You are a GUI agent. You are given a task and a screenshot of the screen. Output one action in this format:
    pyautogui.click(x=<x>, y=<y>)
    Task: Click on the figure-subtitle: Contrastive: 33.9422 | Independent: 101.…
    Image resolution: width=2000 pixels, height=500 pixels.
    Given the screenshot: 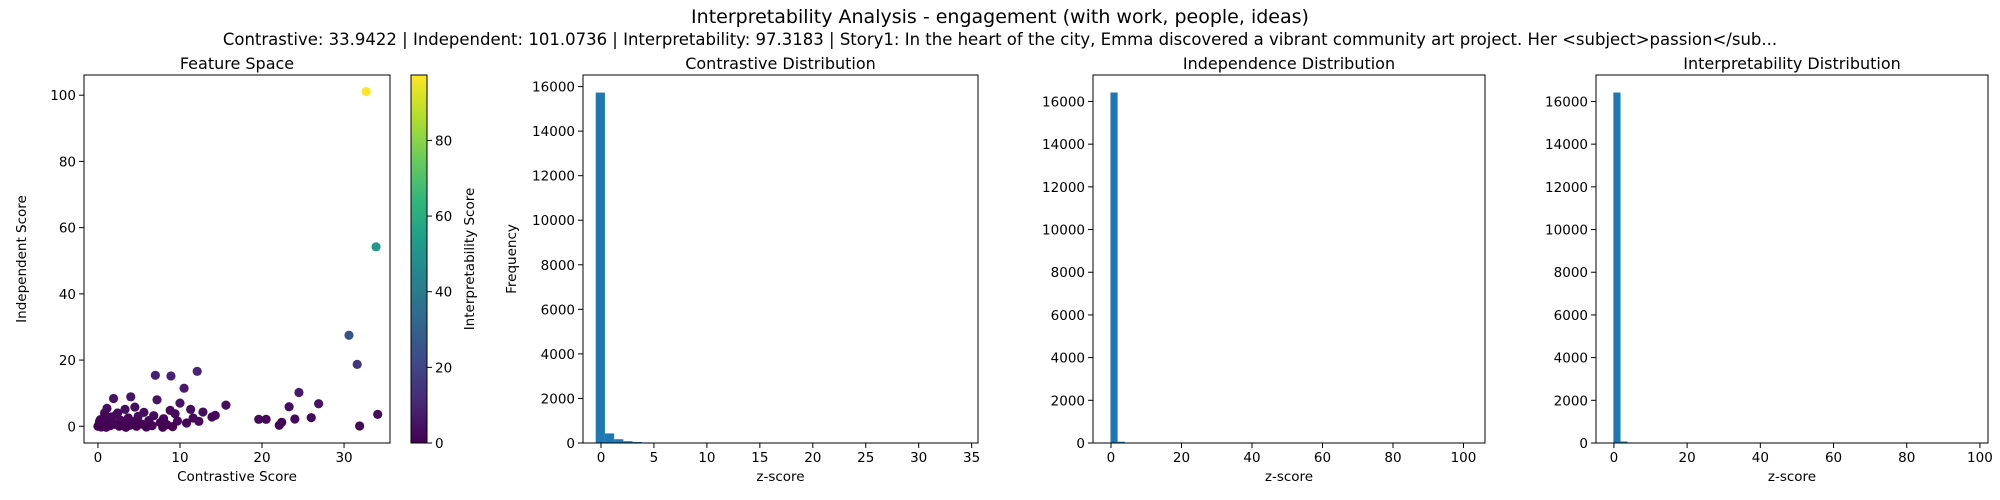 What is the action you would take?
    pyautogui.click(x=1000, y=39)
    